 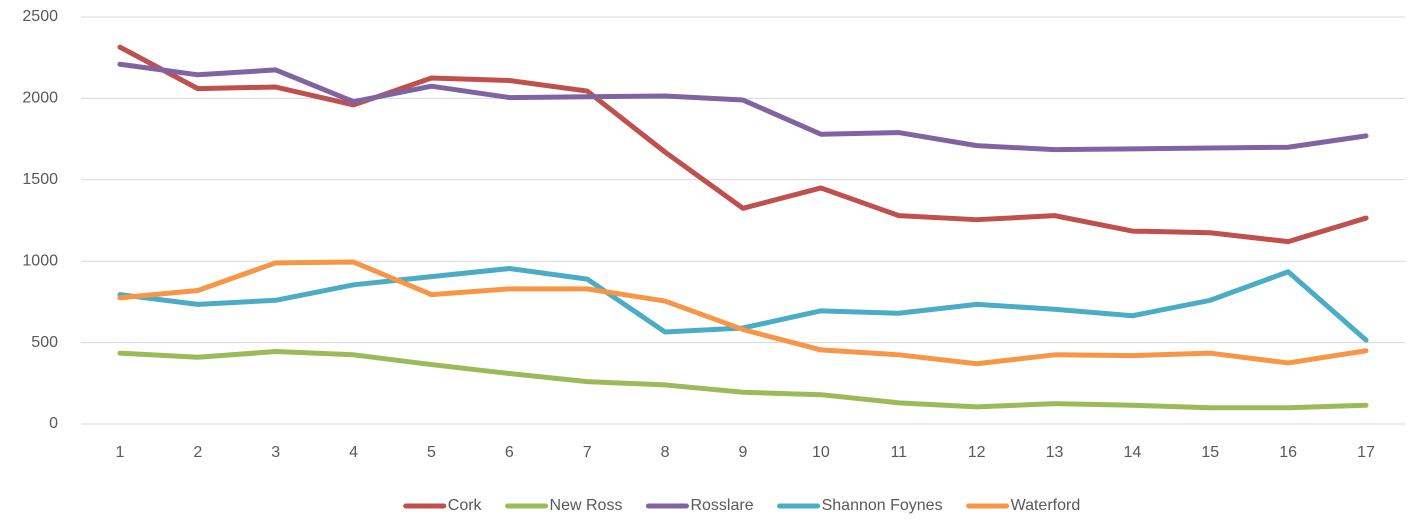 I want to click on x-tick-label: 1, so click(x=119, y=452).